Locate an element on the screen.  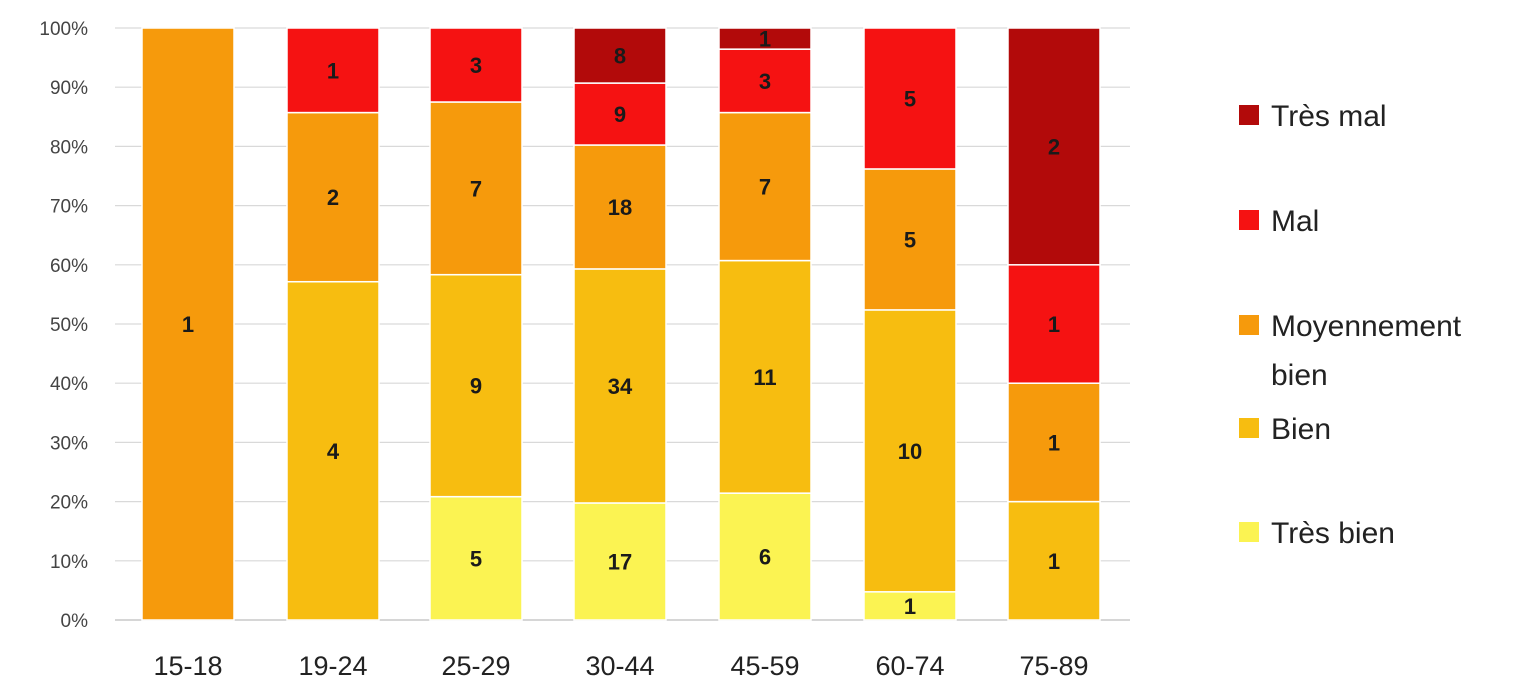
x-tick-label: 25-29 is located at coordinates (475, 666).